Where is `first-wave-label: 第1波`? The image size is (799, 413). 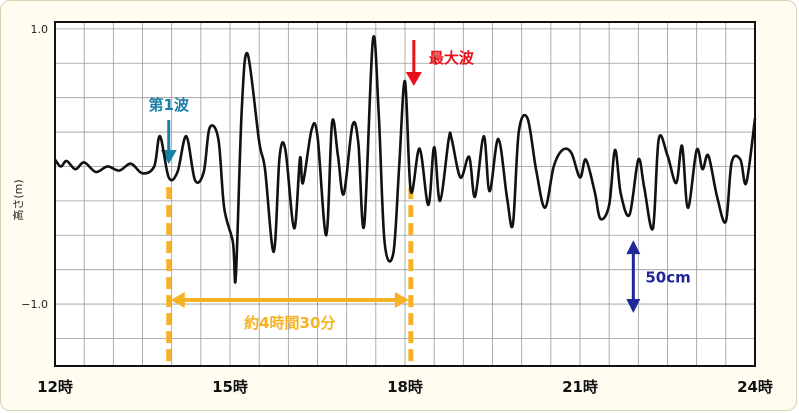 first-wave-label: 第1波 is located at coordinates (169, 105).